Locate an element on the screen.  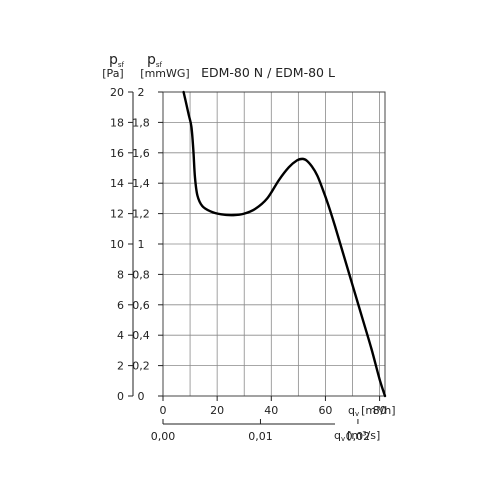
x-primary-tick-label: 40 is located at coordinates (271, 410).